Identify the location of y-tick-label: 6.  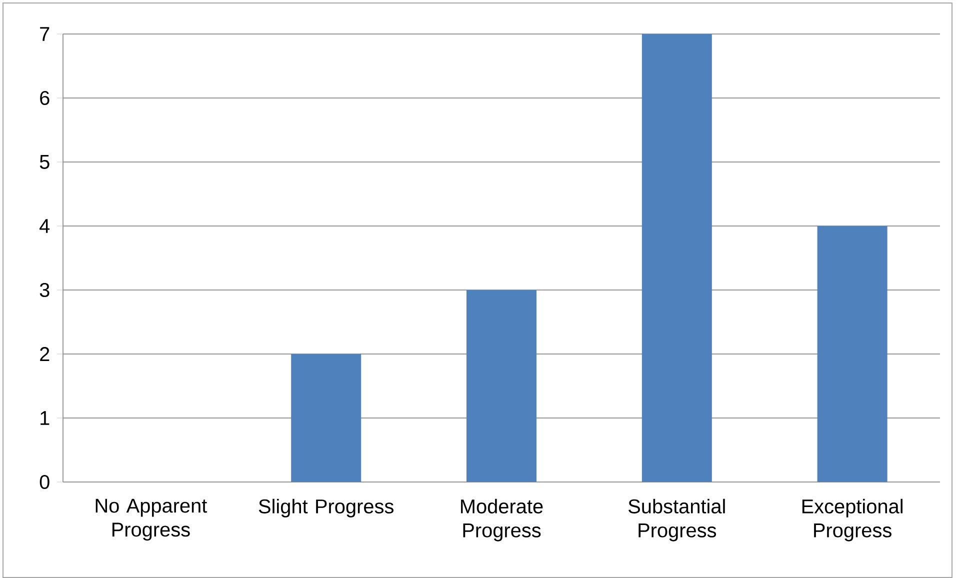
(45, 98).